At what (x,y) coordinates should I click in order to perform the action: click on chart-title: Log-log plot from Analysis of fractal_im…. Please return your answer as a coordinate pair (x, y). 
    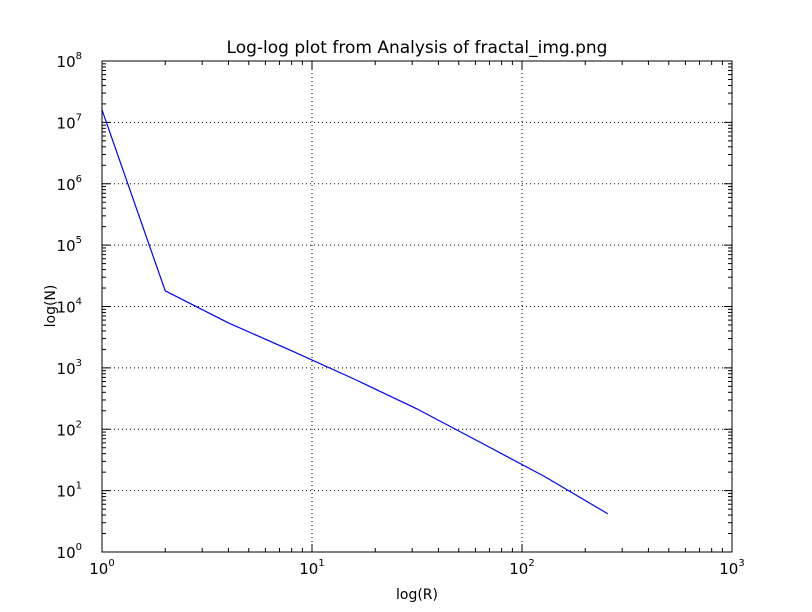
    Looking at the image, I should click on (417, 48).